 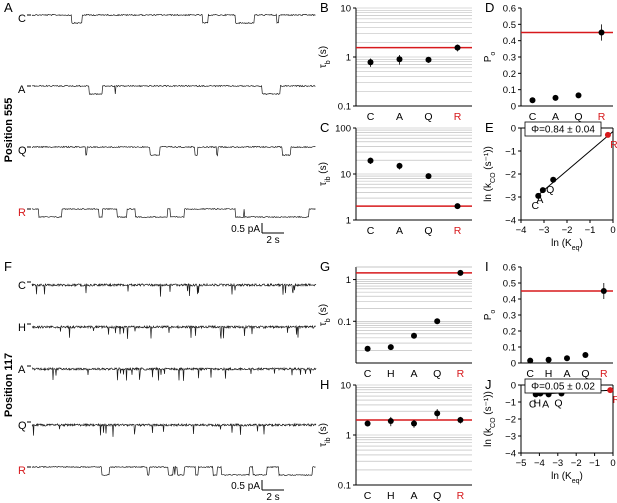 What do you see at coordinates (612, 463) in the screenshot?
I see `x-tick-label: 0` at bounding box center [612, 463].